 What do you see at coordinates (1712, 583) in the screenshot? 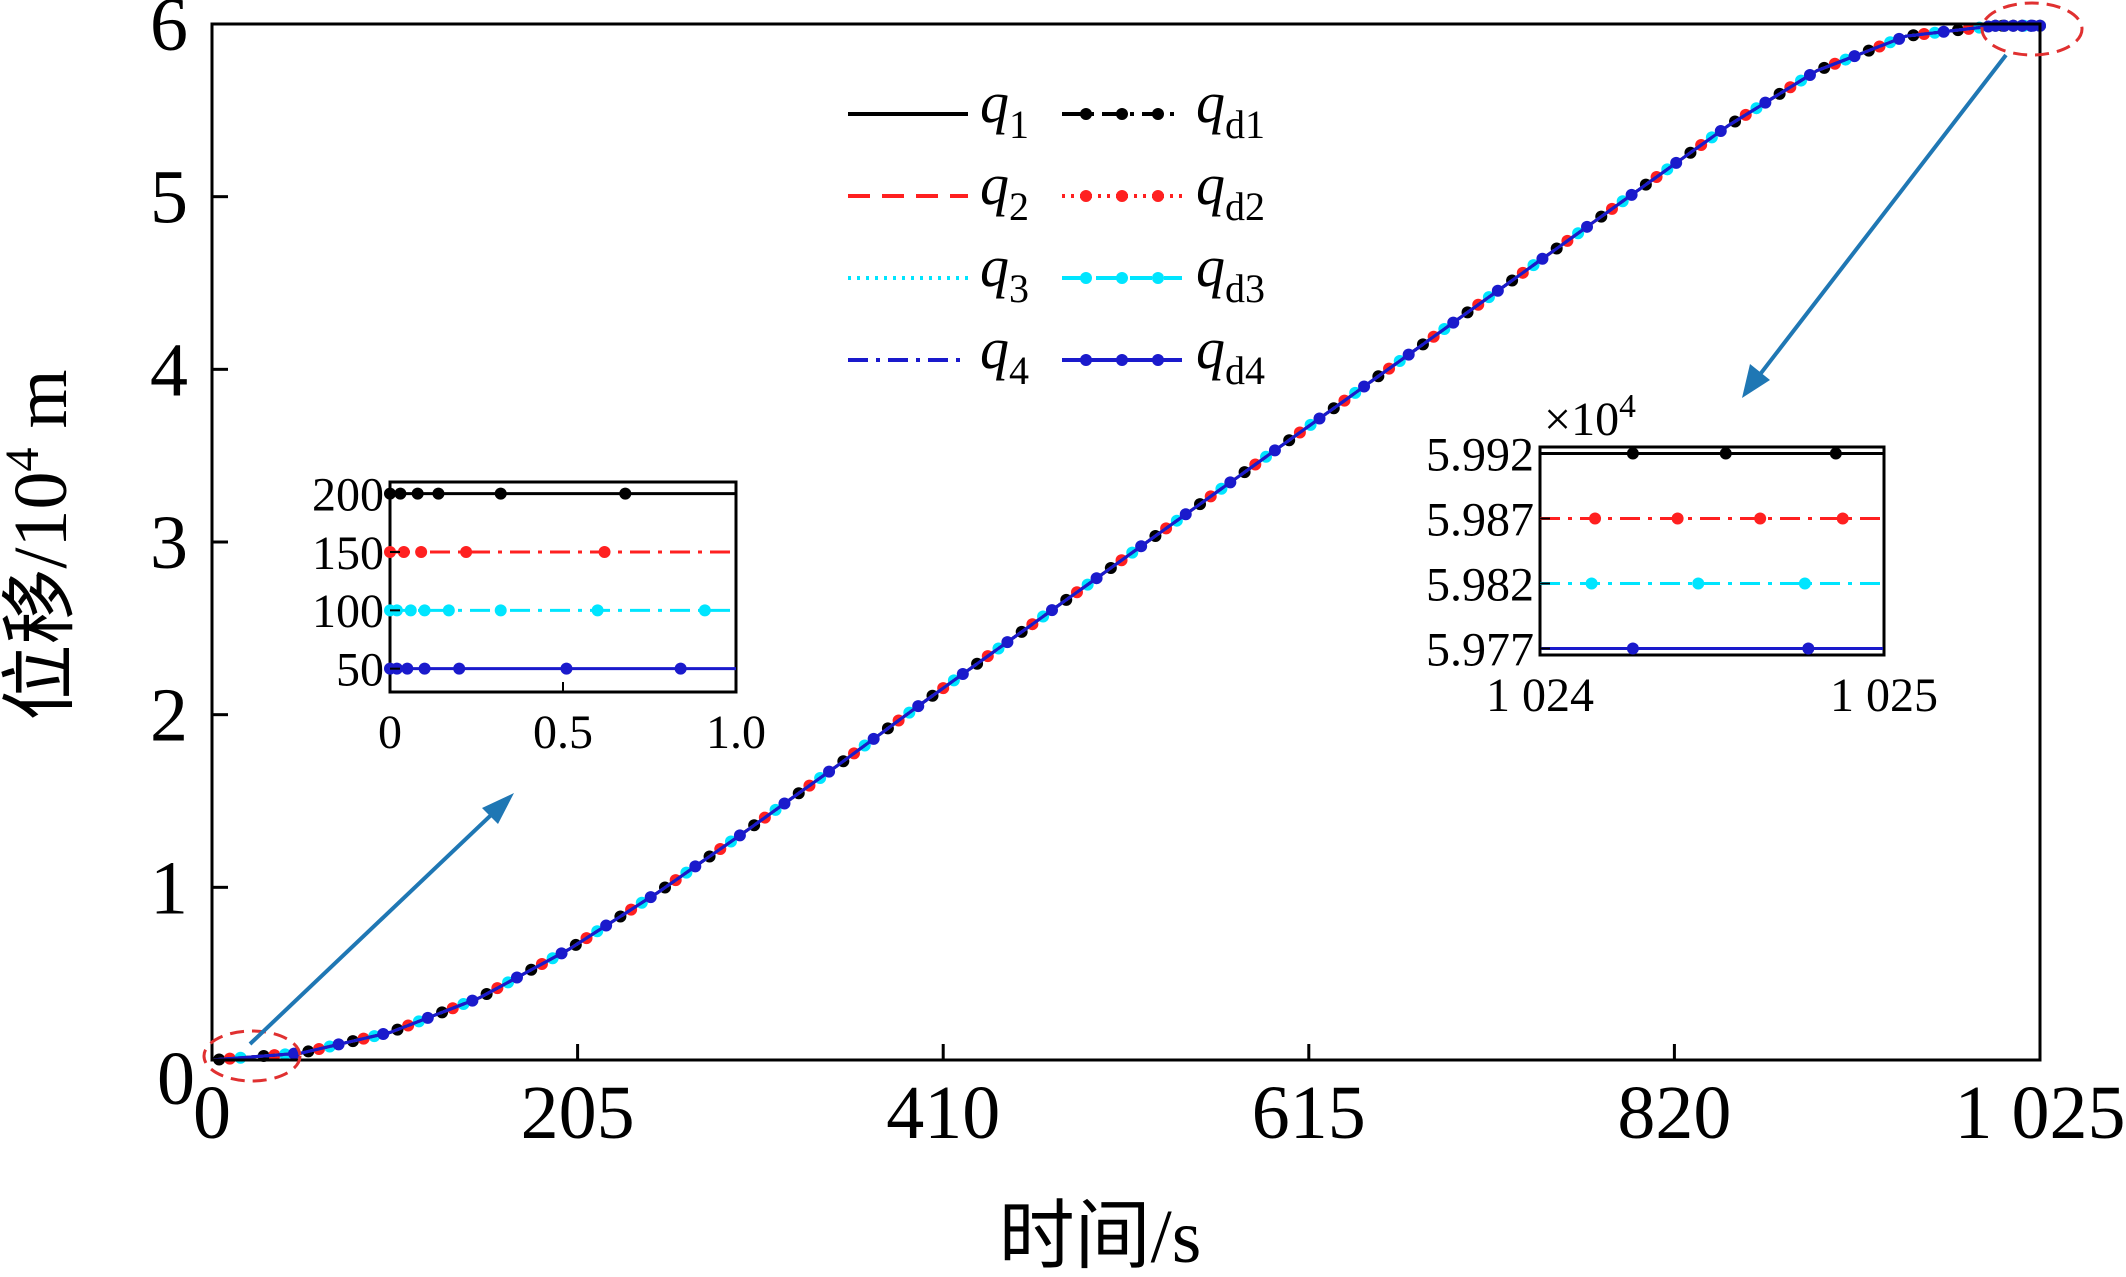
I see `inset-series-qd3` at bounding box center [1712, 583].